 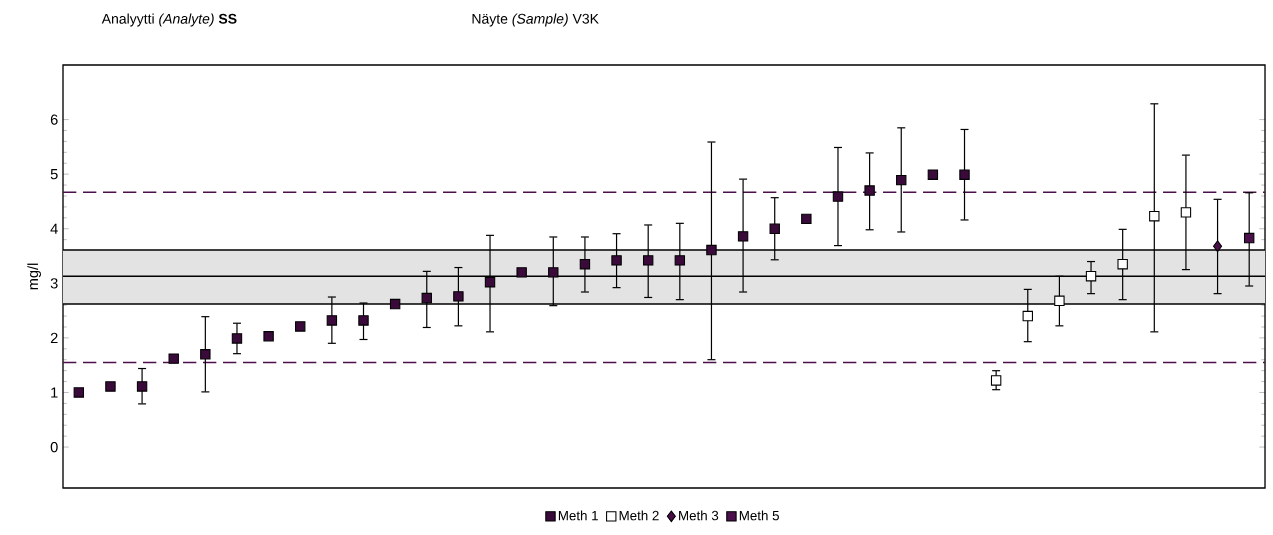 I want to click on y-tick-label: 1, so click(x=54, y=392).